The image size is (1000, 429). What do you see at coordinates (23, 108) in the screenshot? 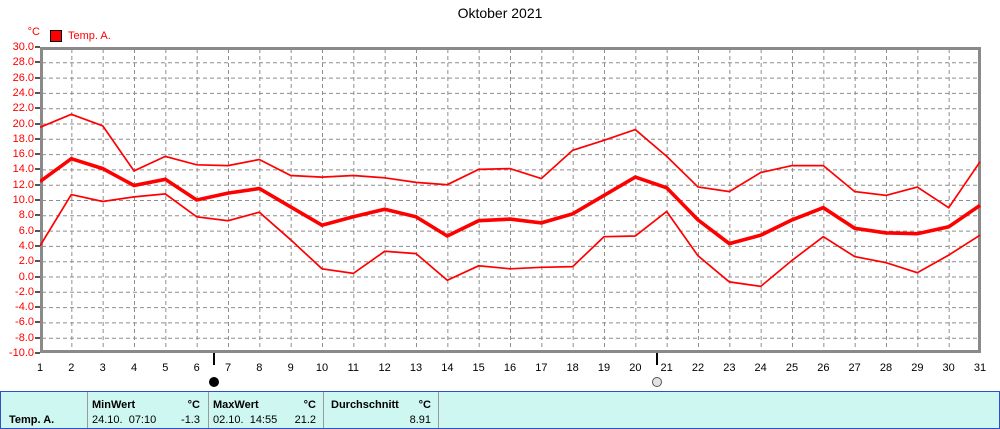
I see `y-axis-label: 22.0` at bounding box center [23, 108].